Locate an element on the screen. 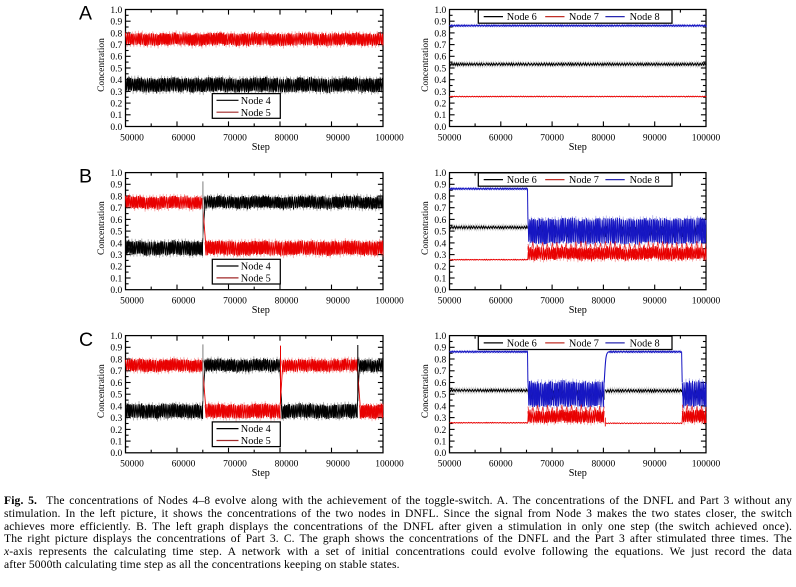 This screenshot has width=796, height=587. svg-text: 0.6 is located at coordinates (116, 221).